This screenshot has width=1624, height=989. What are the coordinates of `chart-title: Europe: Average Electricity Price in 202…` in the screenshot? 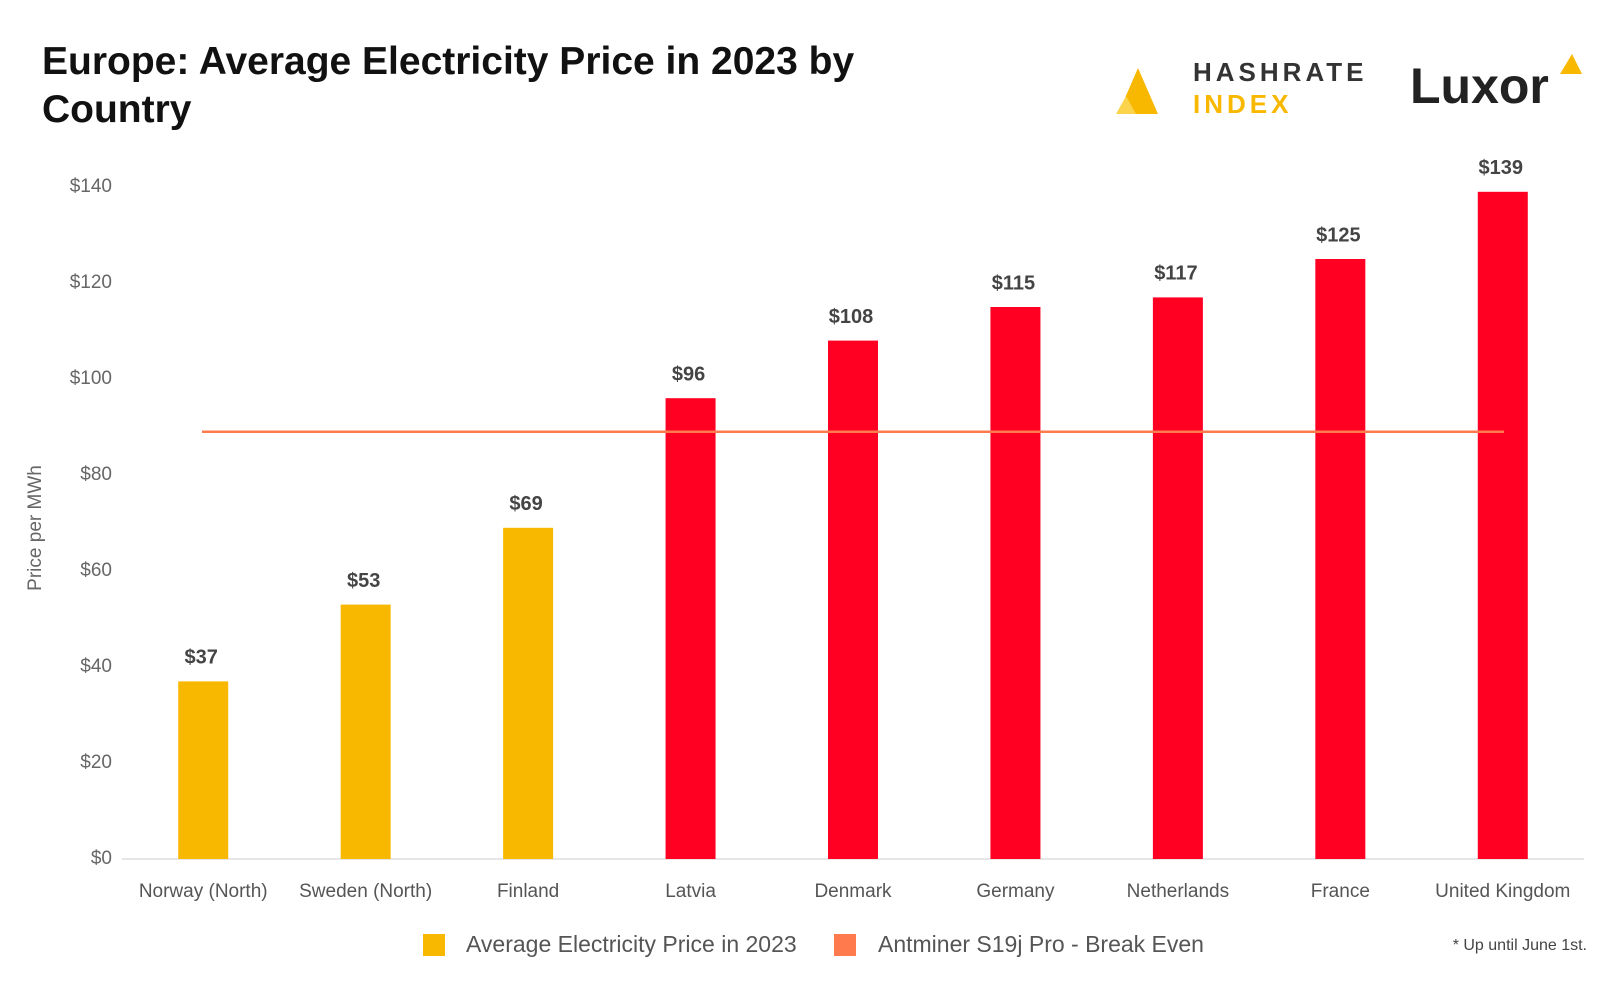 It's located at (448, 85).